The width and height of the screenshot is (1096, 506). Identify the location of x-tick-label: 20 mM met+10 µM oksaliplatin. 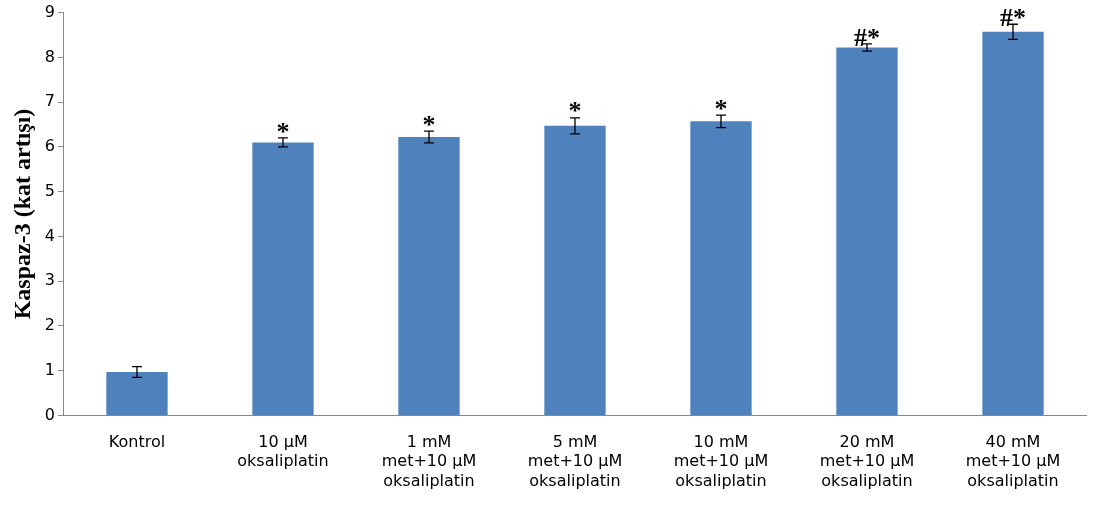
(867, 461).